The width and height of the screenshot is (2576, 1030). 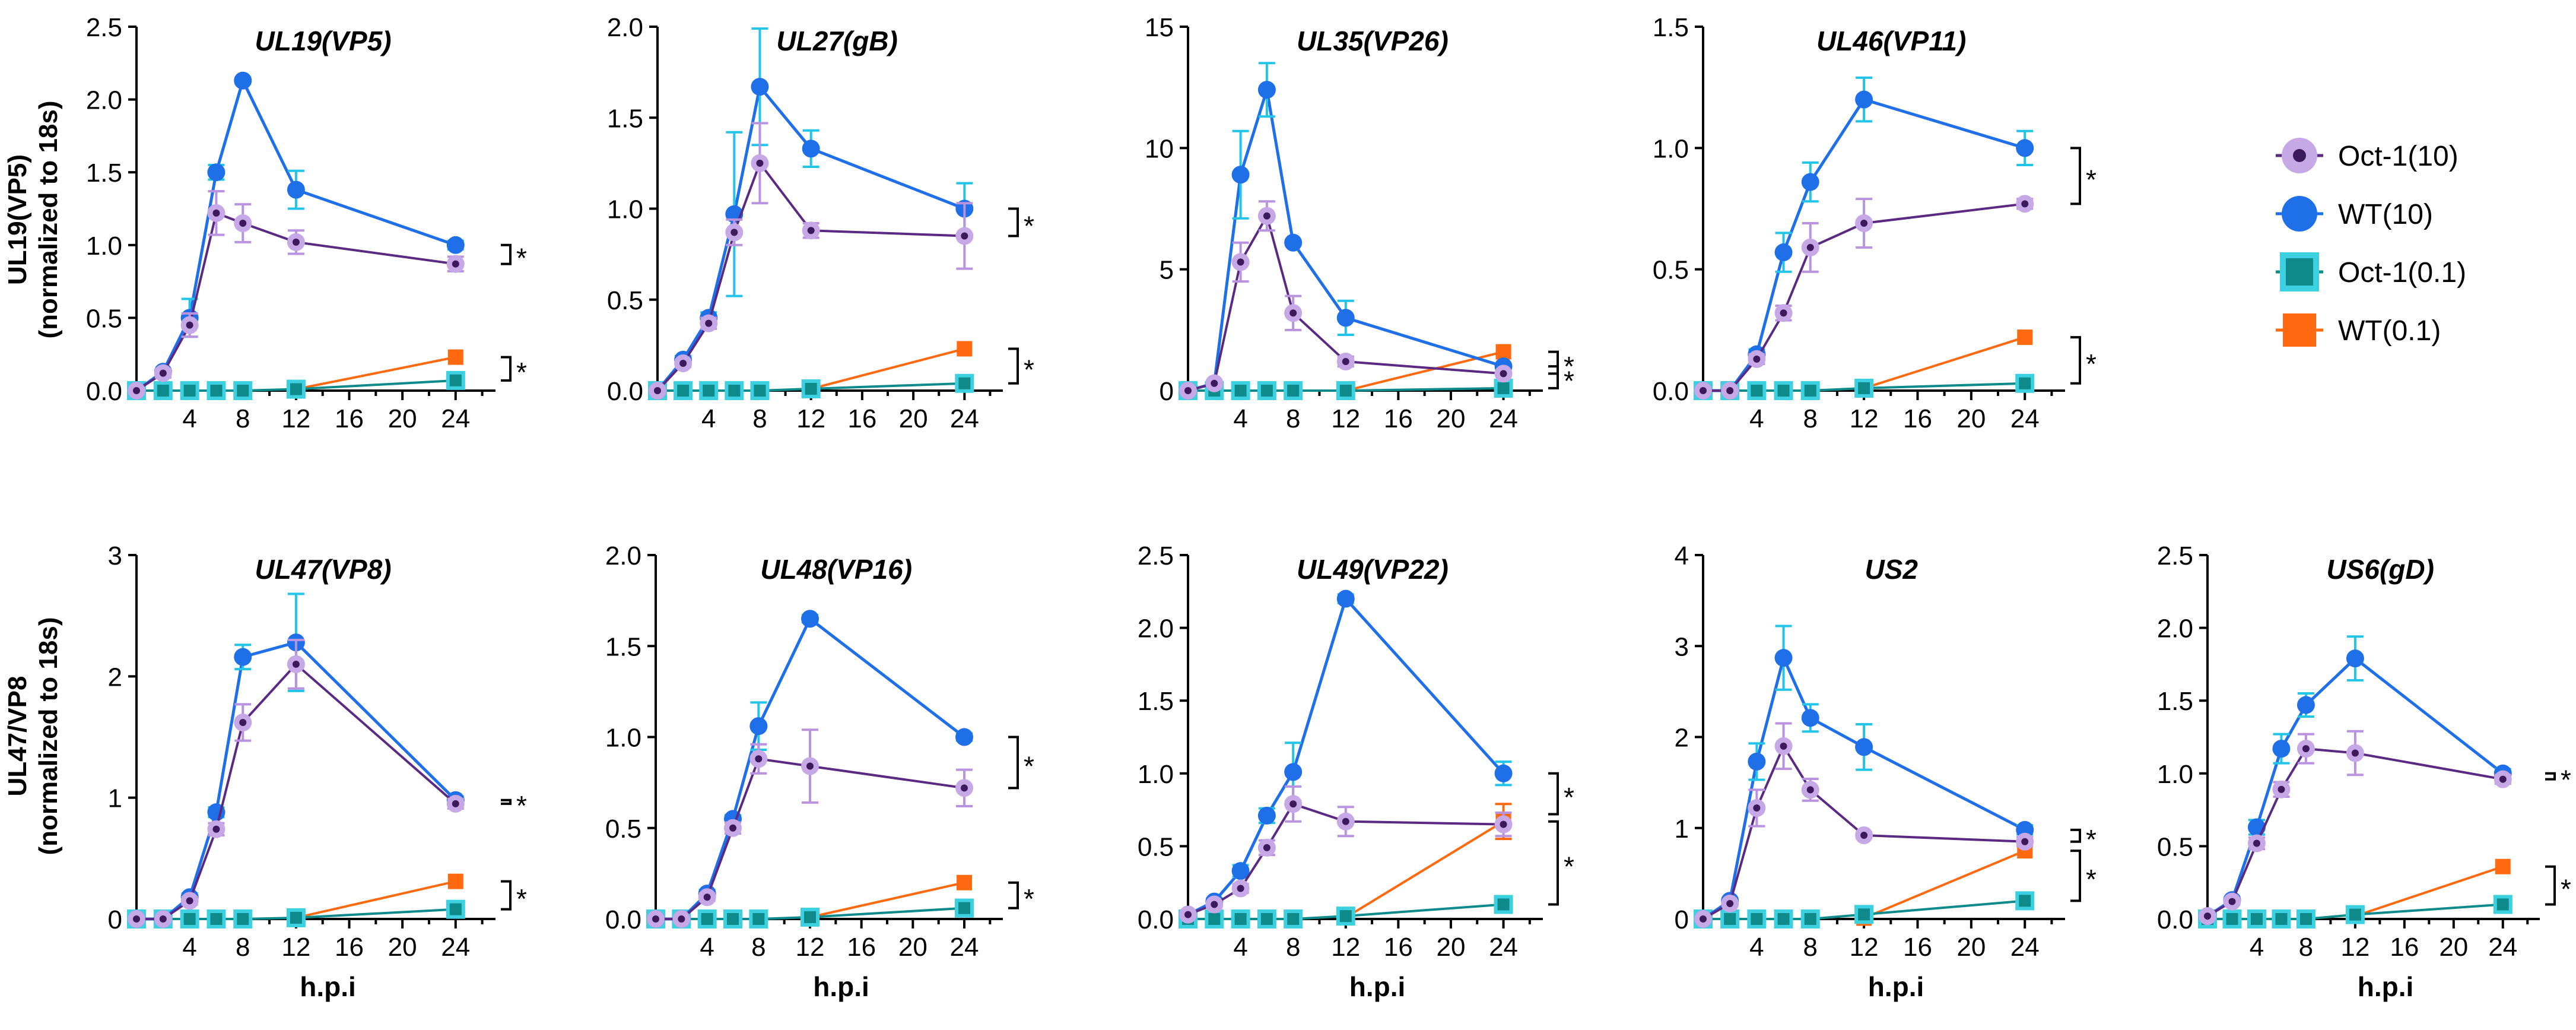 What do you see at coordinates (821, 223) in the screenshot?
I see `chart-panel-2: UL27(gB) 0.0 0.5 1.0 1.5 2.0 4 8 12 16 20 24 * *` at bounding box center [821, 223].